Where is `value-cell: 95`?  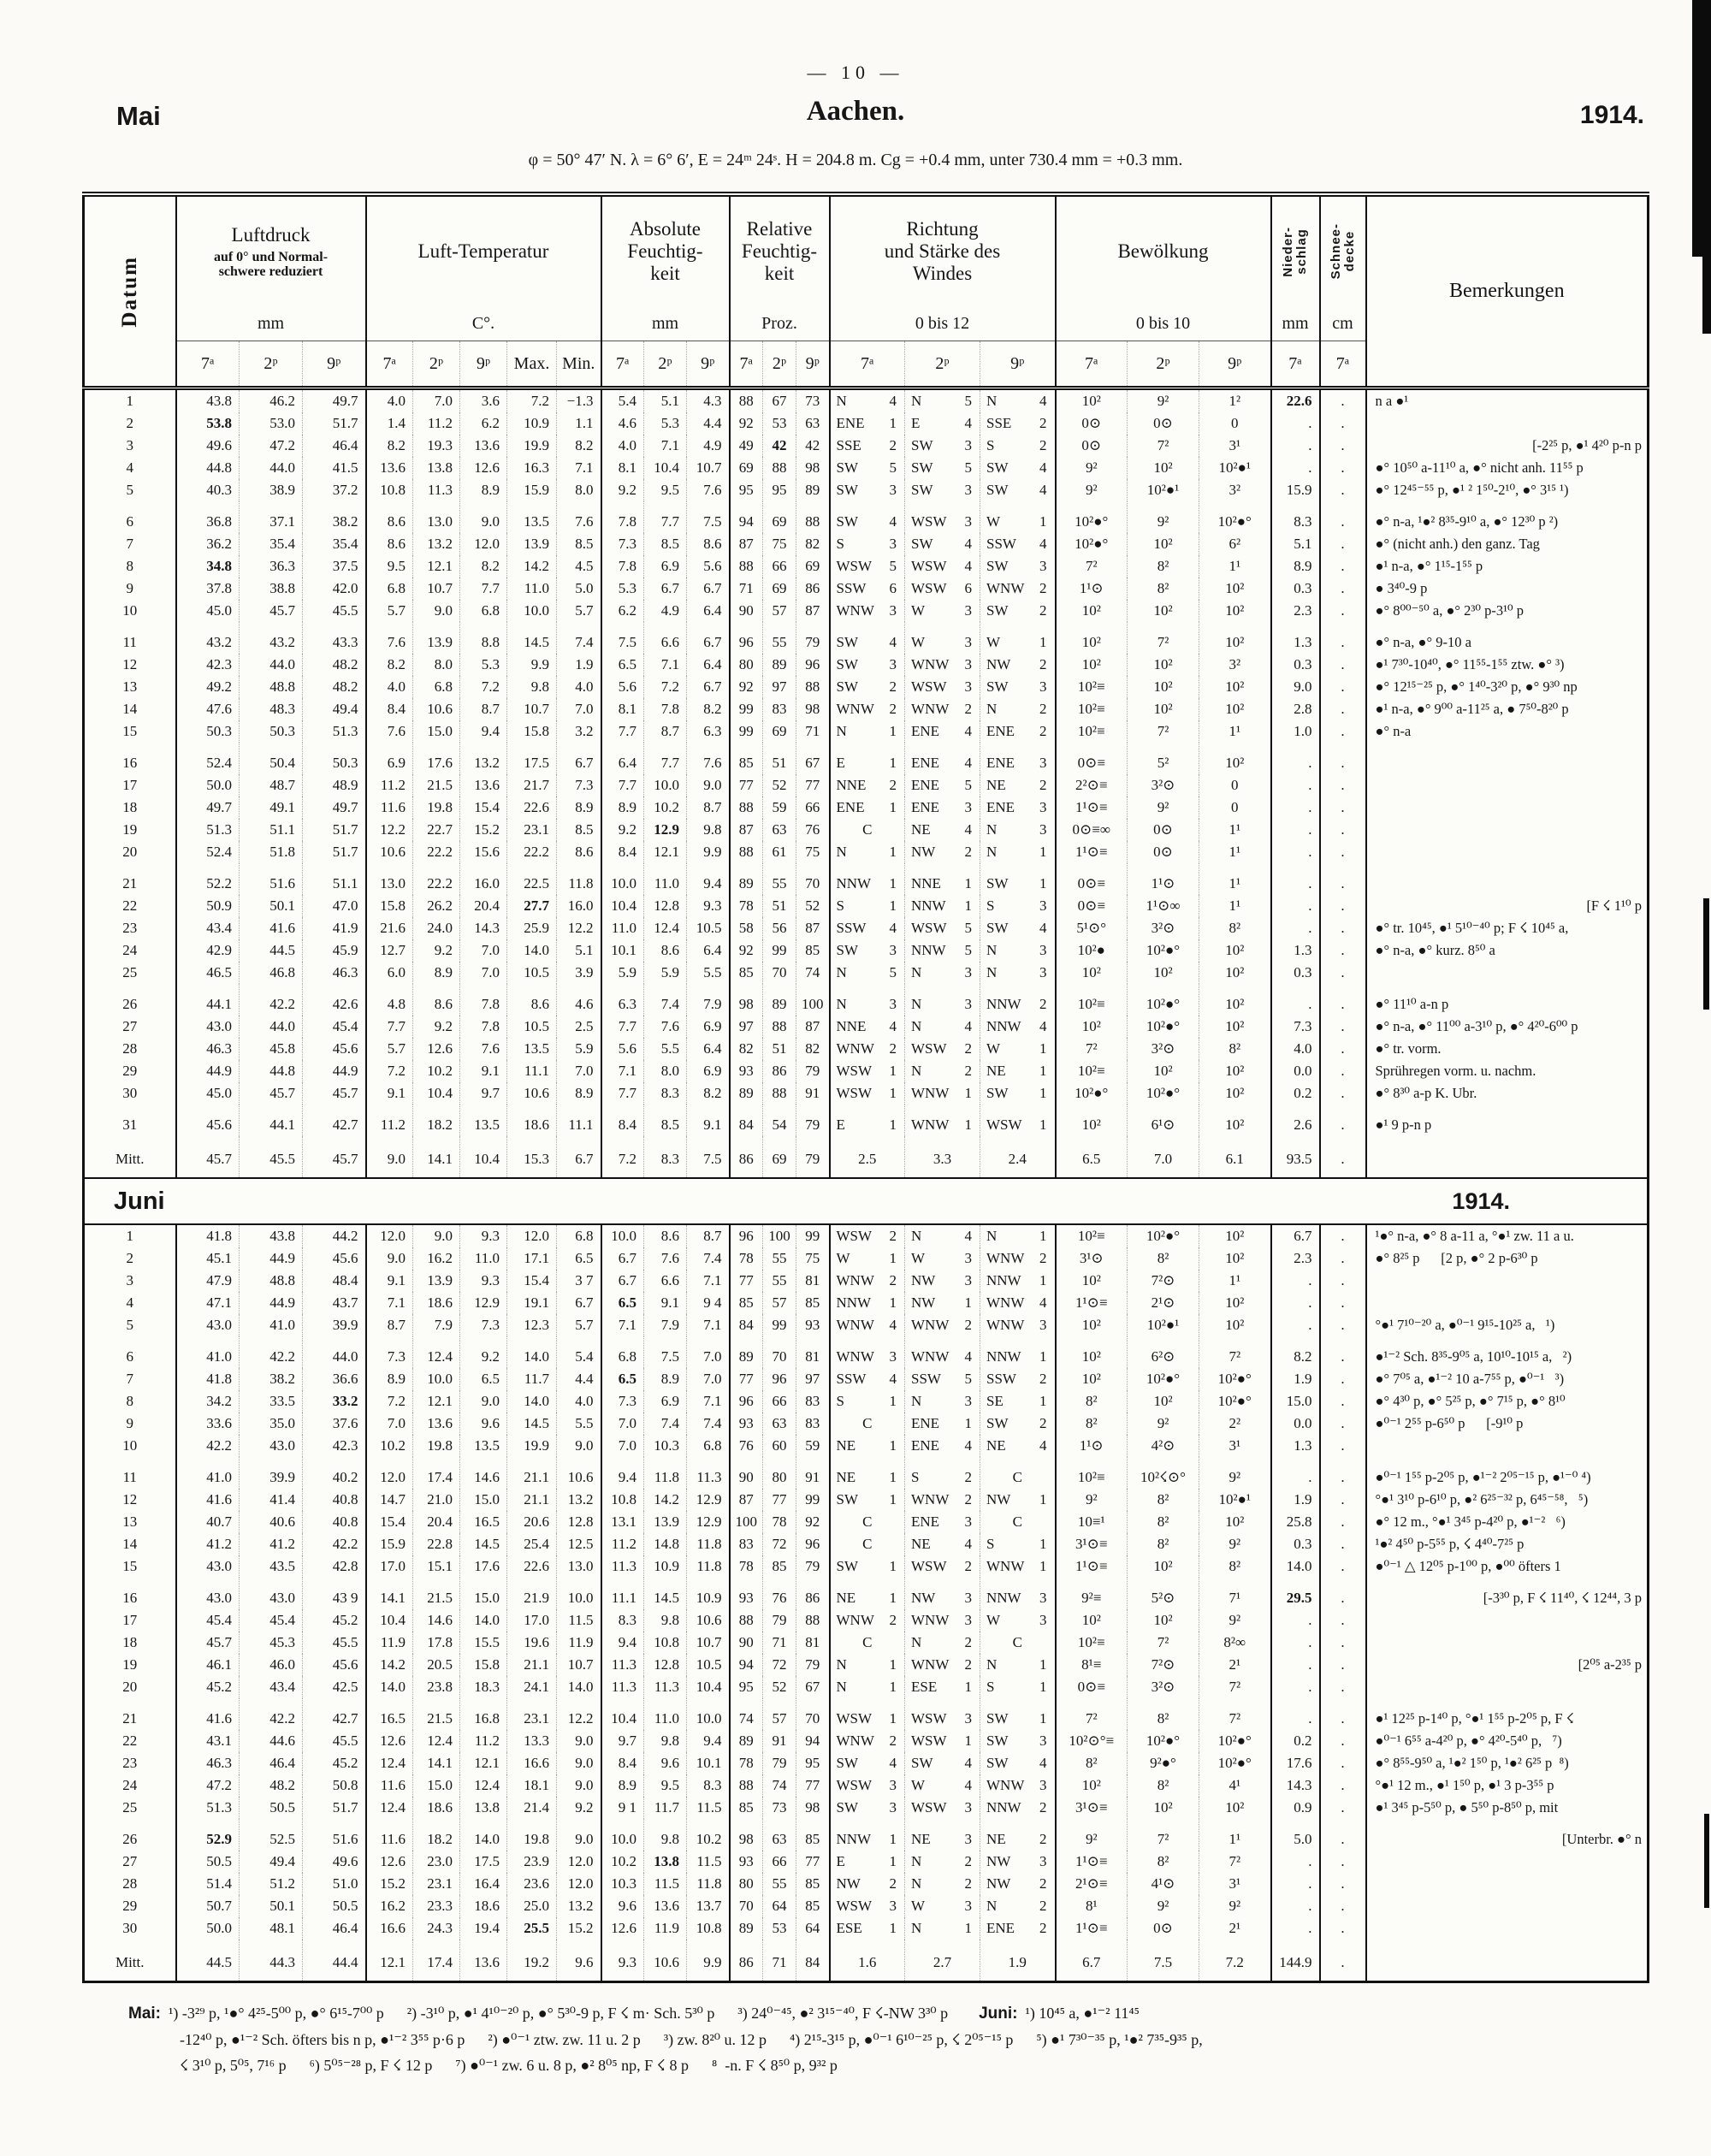 value-cell: 95 is located at coordinates (779, 490).